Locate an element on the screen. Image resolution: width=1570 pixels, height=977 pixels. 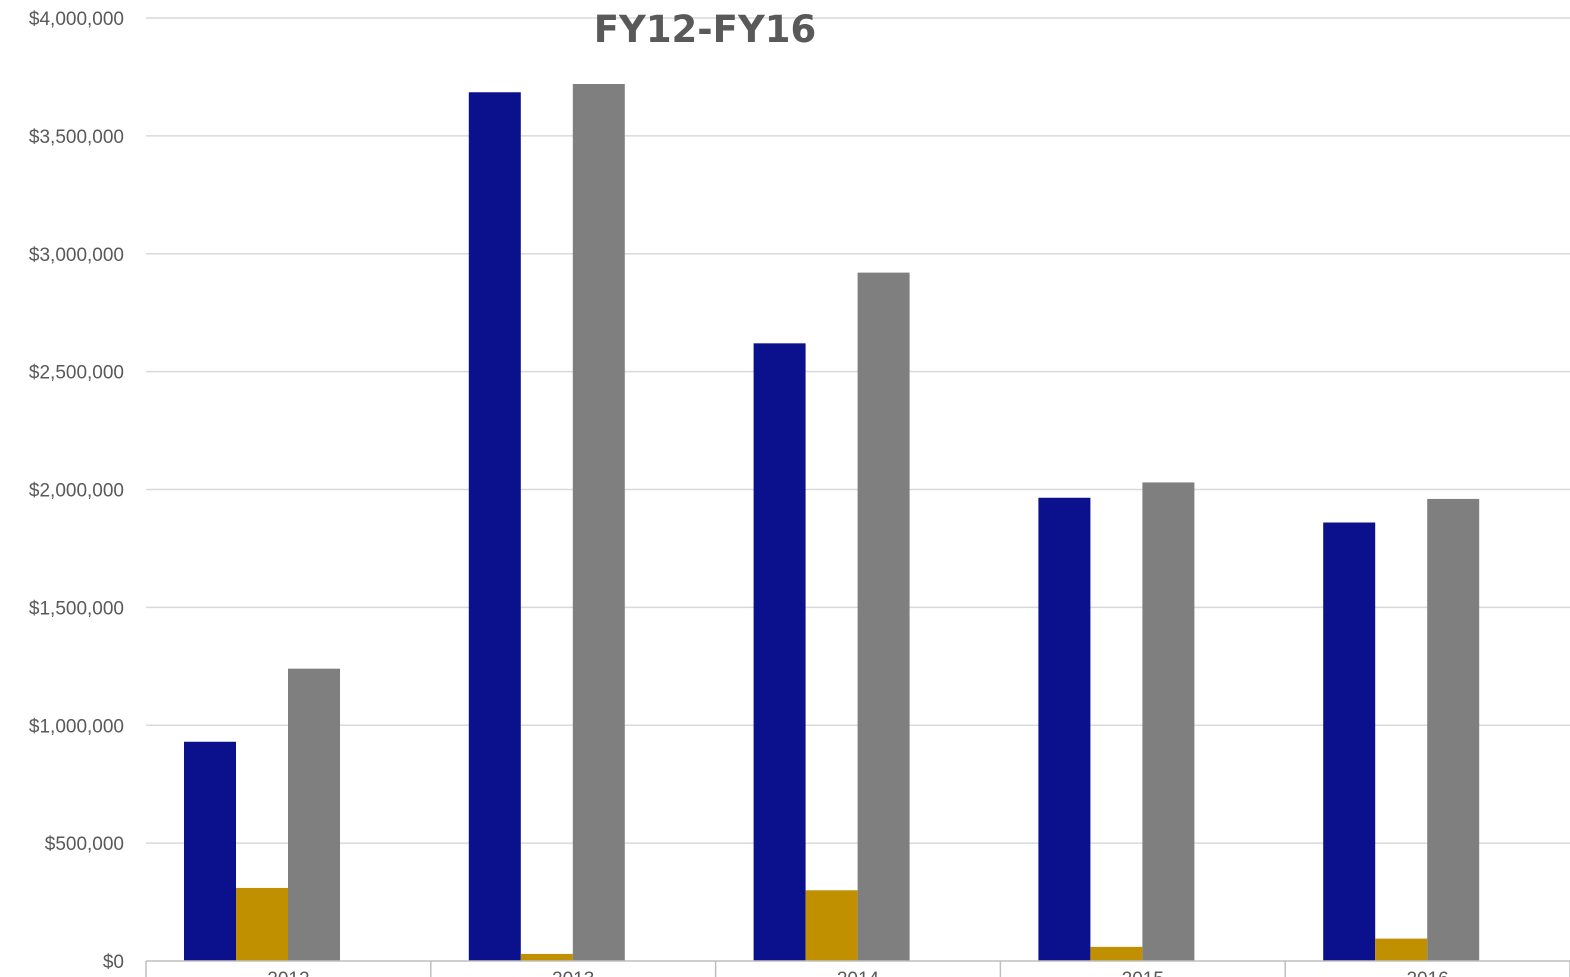
y-tick-label: $2,000,000 is located at coordinates (76, 491).